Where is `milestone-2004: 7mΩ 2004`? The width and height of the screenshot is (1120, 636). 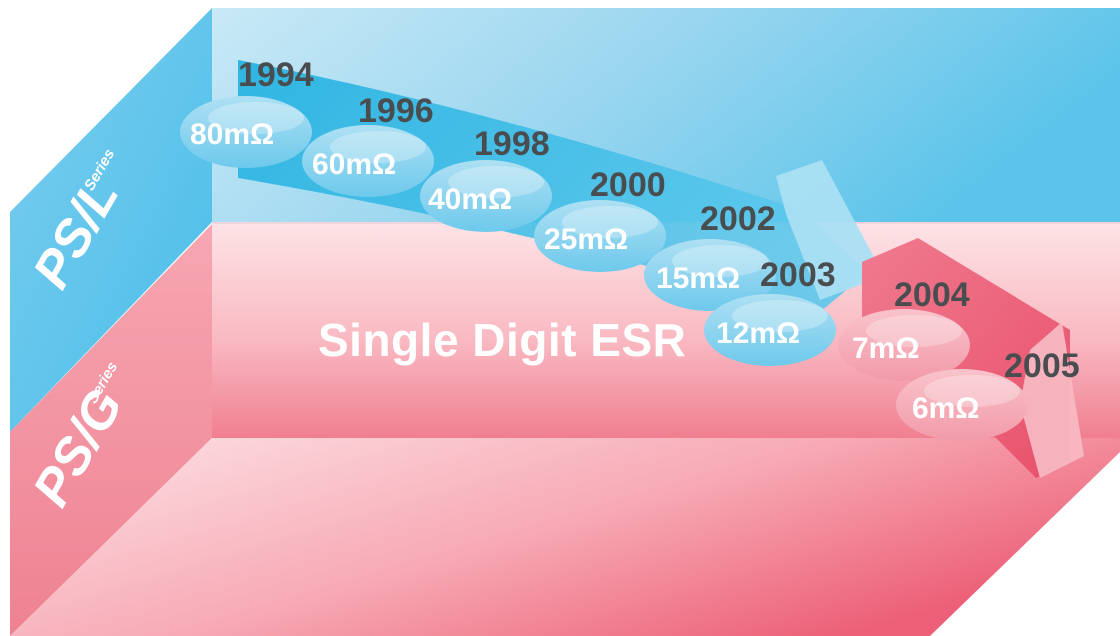 milestone-2004: 7mΩ 2004 is located at coordinates (904, 328).